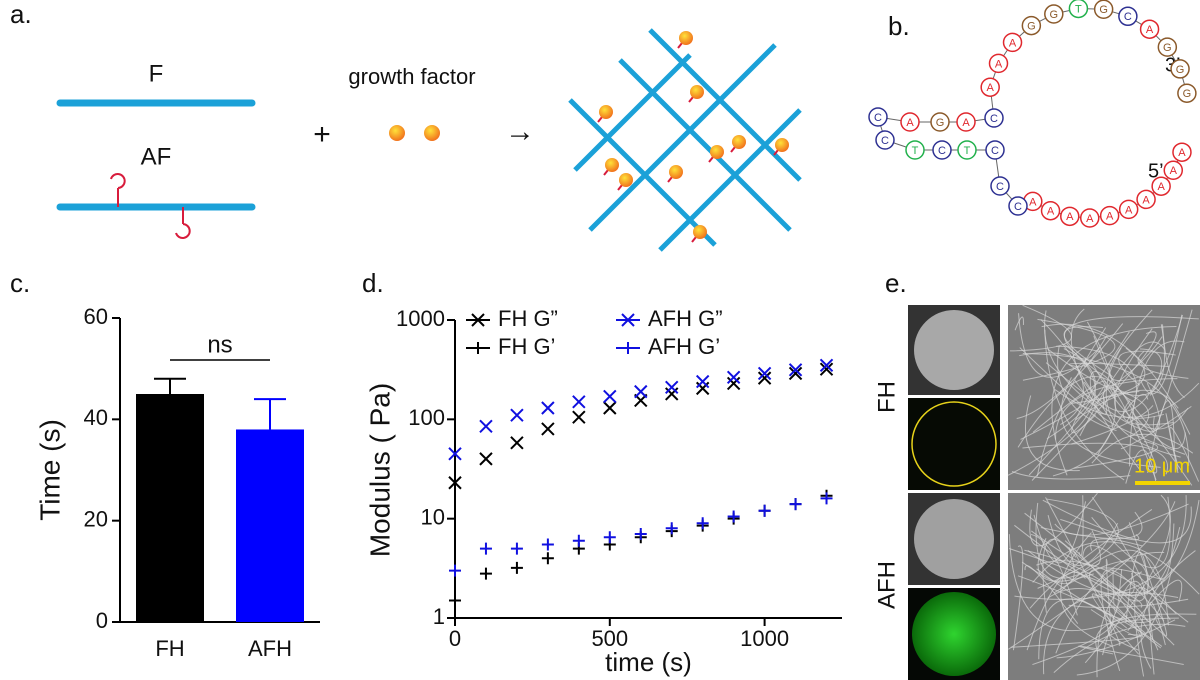 Image resolution: width=1200 pixels, height=680 pixels. What do you see at coordinates (954, 539) in the screenshot?
I see `droplet` at bounding box center [954, 539].